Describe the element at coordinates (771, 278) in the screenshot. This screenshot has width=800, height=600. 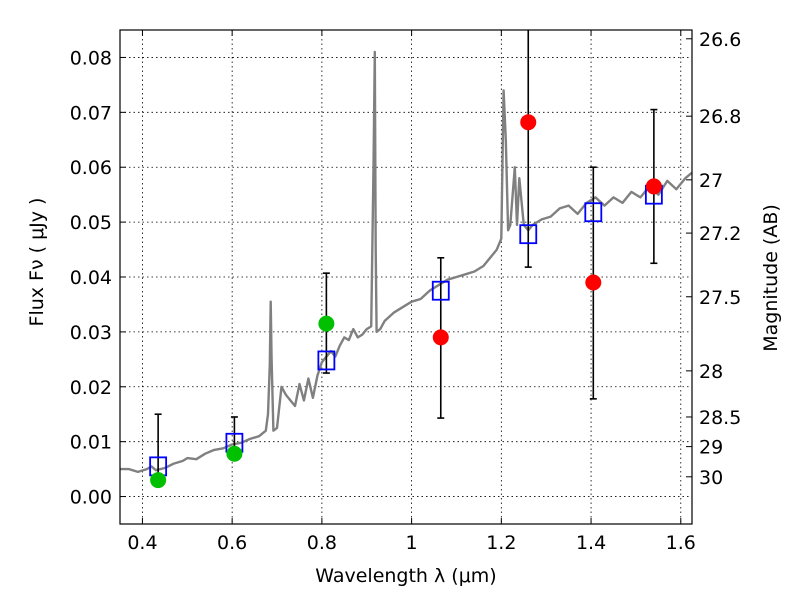
I see `right-axis-title: Magnitude (AB)` at that location.